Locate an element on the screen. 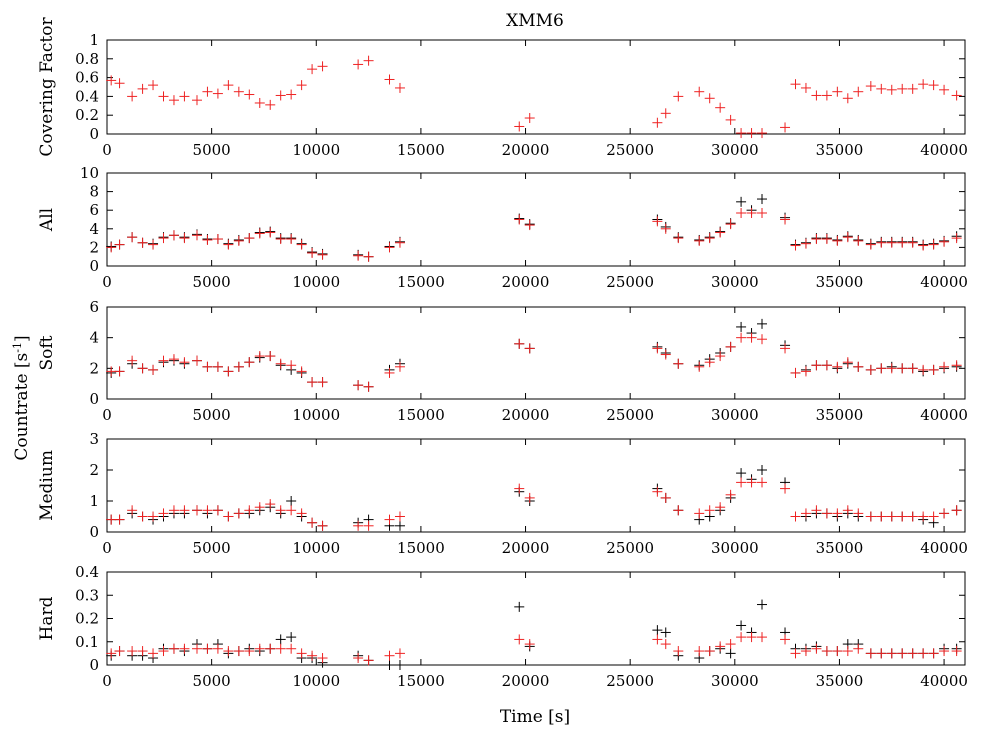 This screenshot has width=1000, height=735. y-tick-label: 6 is located at coordinates (94, 307).